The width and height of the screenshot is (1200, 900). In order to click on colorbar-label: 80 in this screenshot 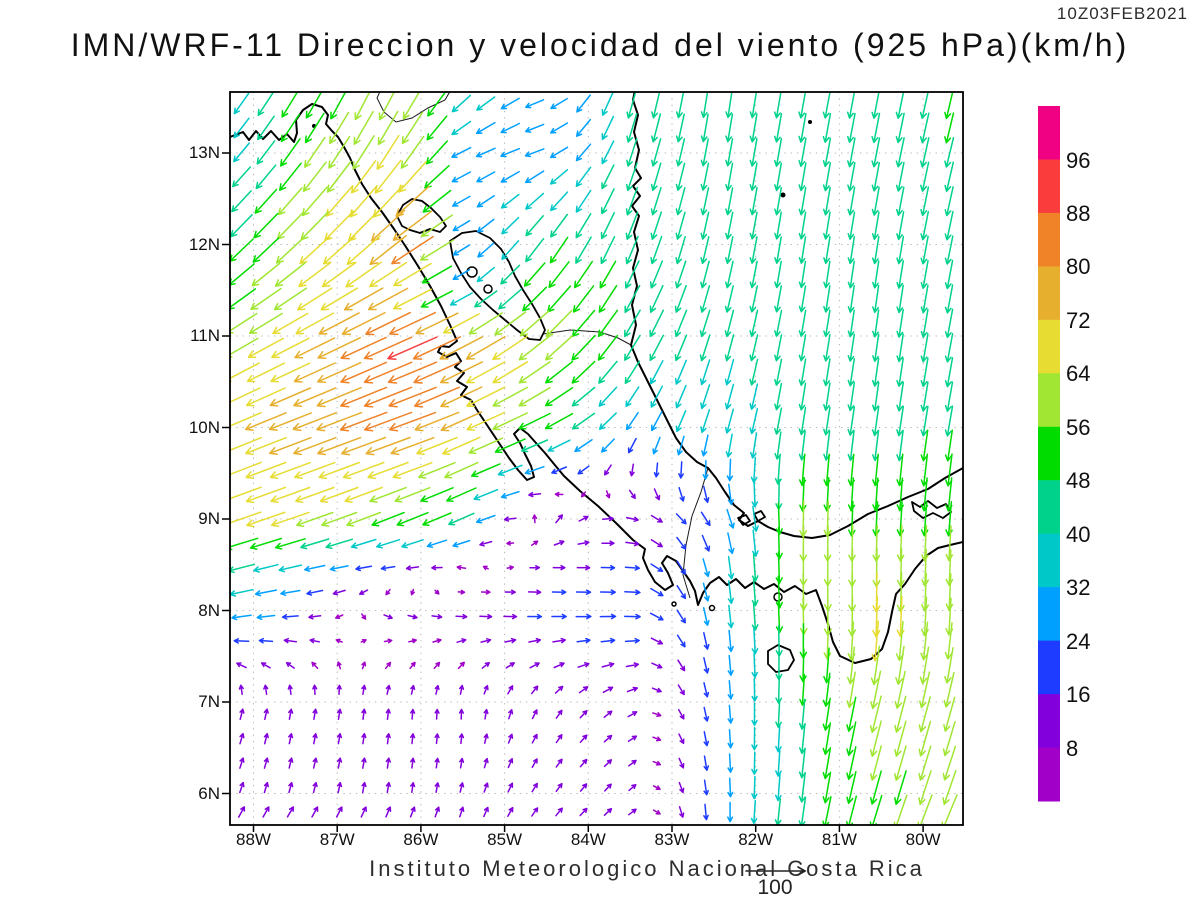, I will do `click(1078, 267)`.